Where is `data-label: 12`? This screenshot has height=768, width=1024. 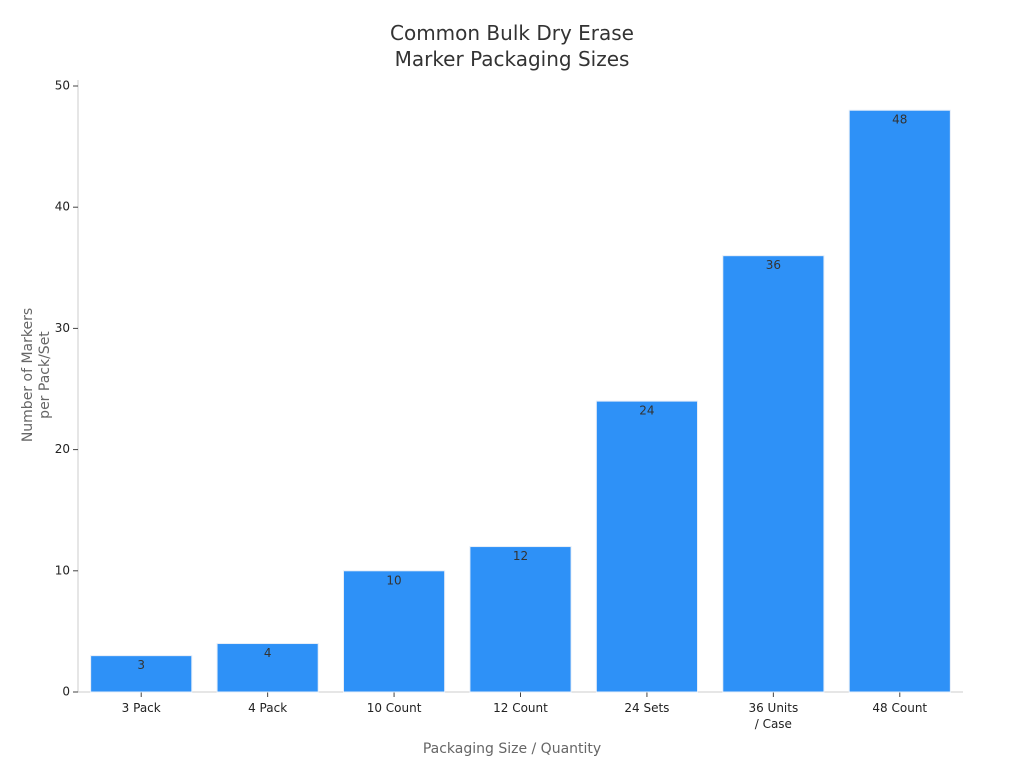
data-label: 12 is located at coordinates (520, 556).